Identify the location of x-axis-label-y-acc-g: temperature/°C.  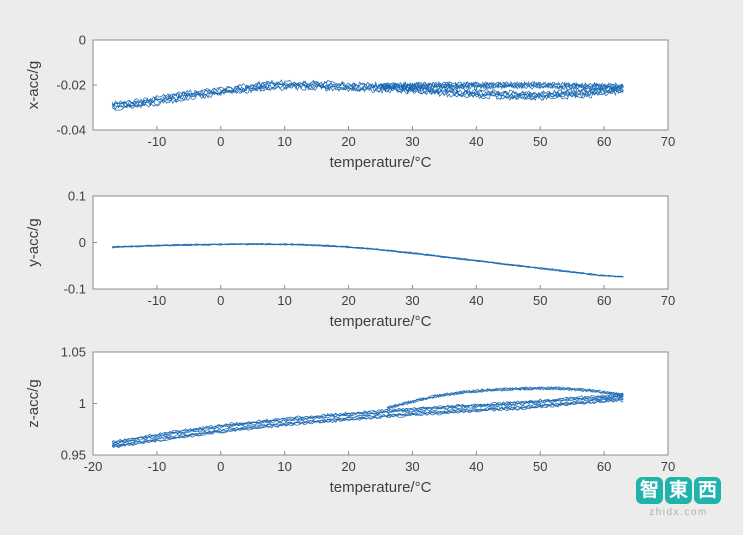
(381, 321).